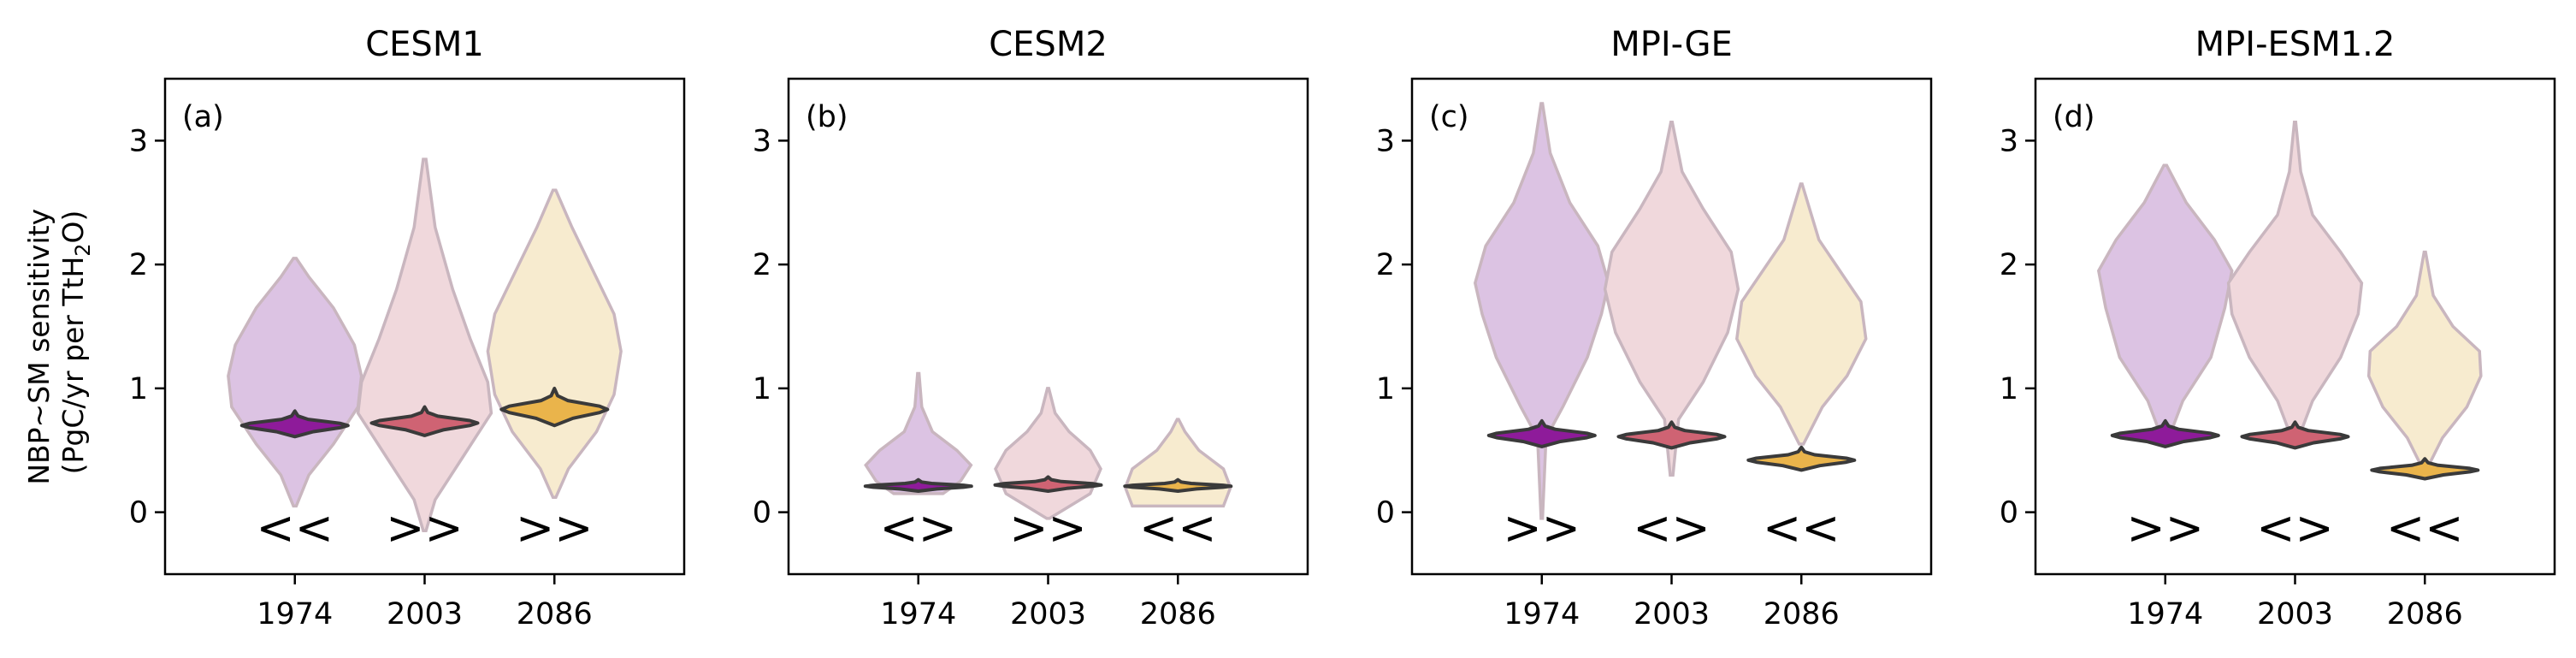 This screenshot has height=658, width=2576. Describe the element at coordinates (1671, 44) in the screenshot. I see `panel-title: MPI-GE` at that location.